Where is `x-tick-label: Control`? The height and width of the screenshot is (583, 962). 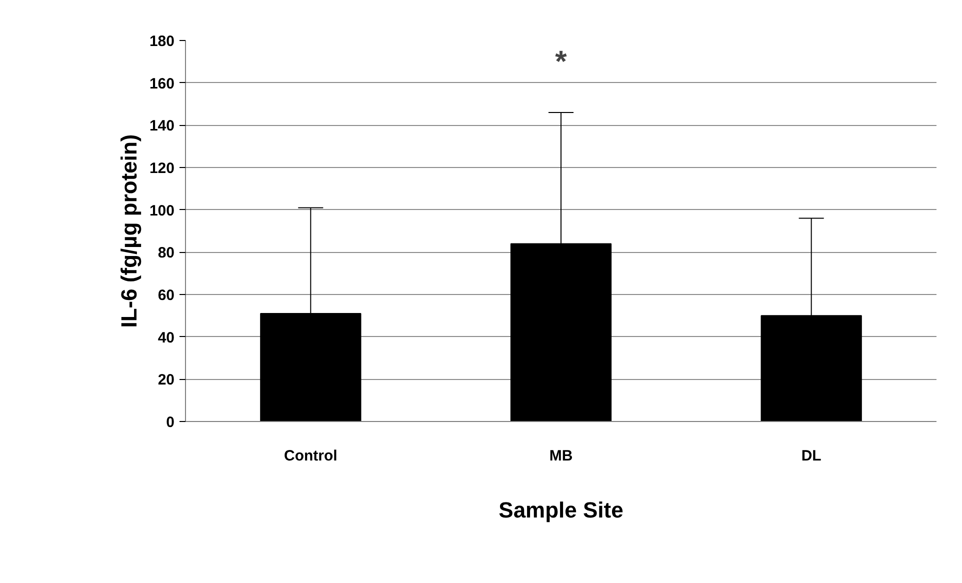 x-tick-label: Control is located at coordinates (311, 456).